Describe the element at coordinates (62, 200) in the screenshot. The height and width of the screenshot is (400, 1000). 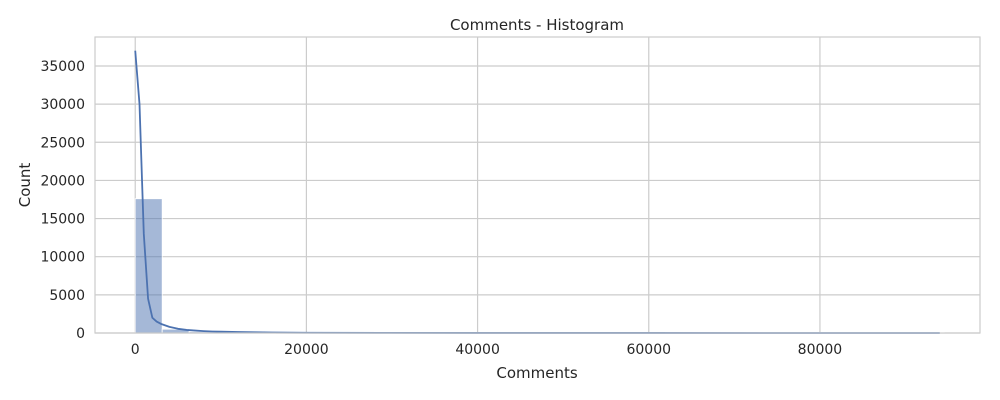
I see `y-axis-ticks: 0 5000 10000 15000 20000 25000 30000 35000` at that location.